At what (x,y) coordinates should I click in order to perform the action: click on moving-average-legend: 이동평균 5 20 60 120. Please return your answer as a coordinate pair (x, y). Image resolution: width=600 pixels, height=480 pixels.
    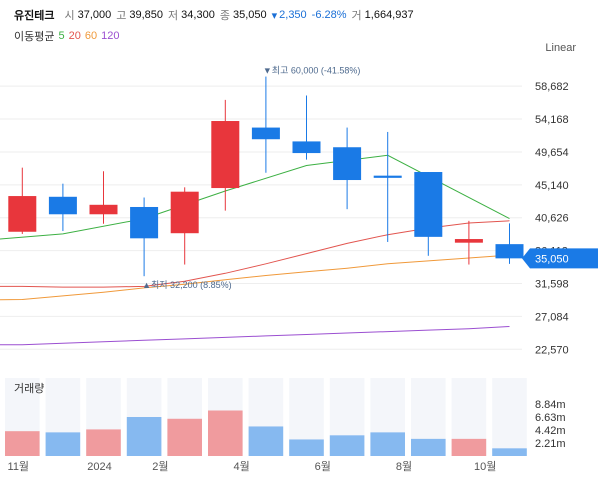
    Looking at the image, I should click on (68, 36).